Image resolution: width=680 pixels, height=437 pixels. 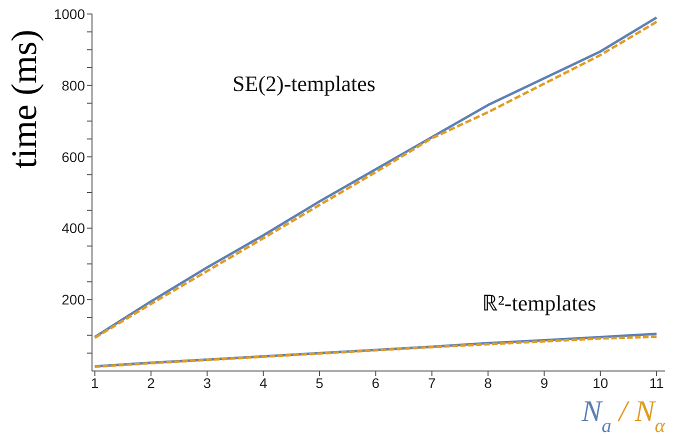 What do you see at coordinates (432, 382) in the screenshot?
I see `x-tick-label: 7` at bounding box center [432, 382].